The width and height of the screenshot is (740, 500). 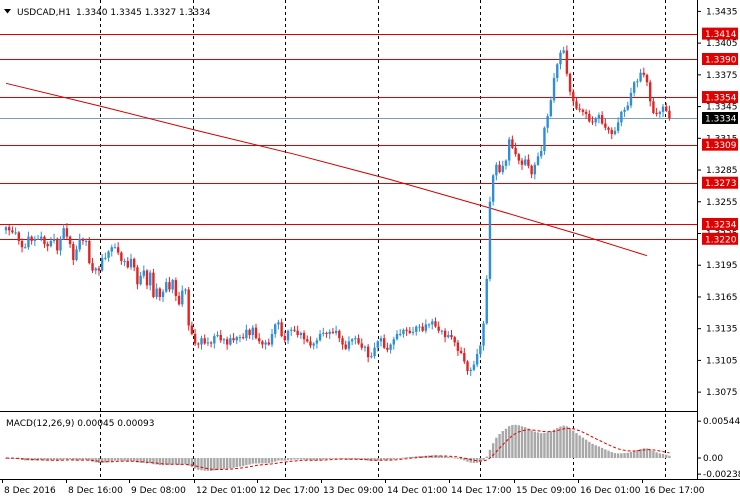 I want to click on macd-label: MACD(12,26,9) 0.00045 0.00093, so click(x=80, y=424).